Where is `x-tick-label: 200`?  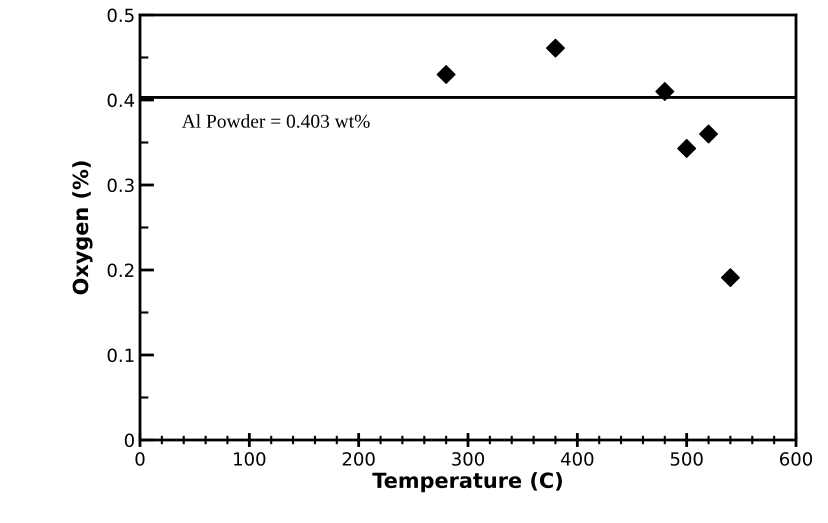 x-tick-label: 200 is located at coordinates (358, 459).